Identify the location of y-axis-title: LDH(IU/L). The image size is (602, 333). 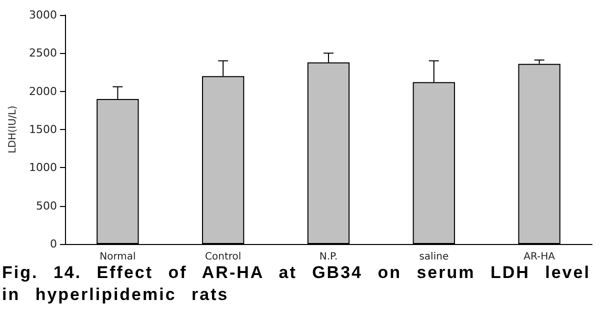
(13, 130).